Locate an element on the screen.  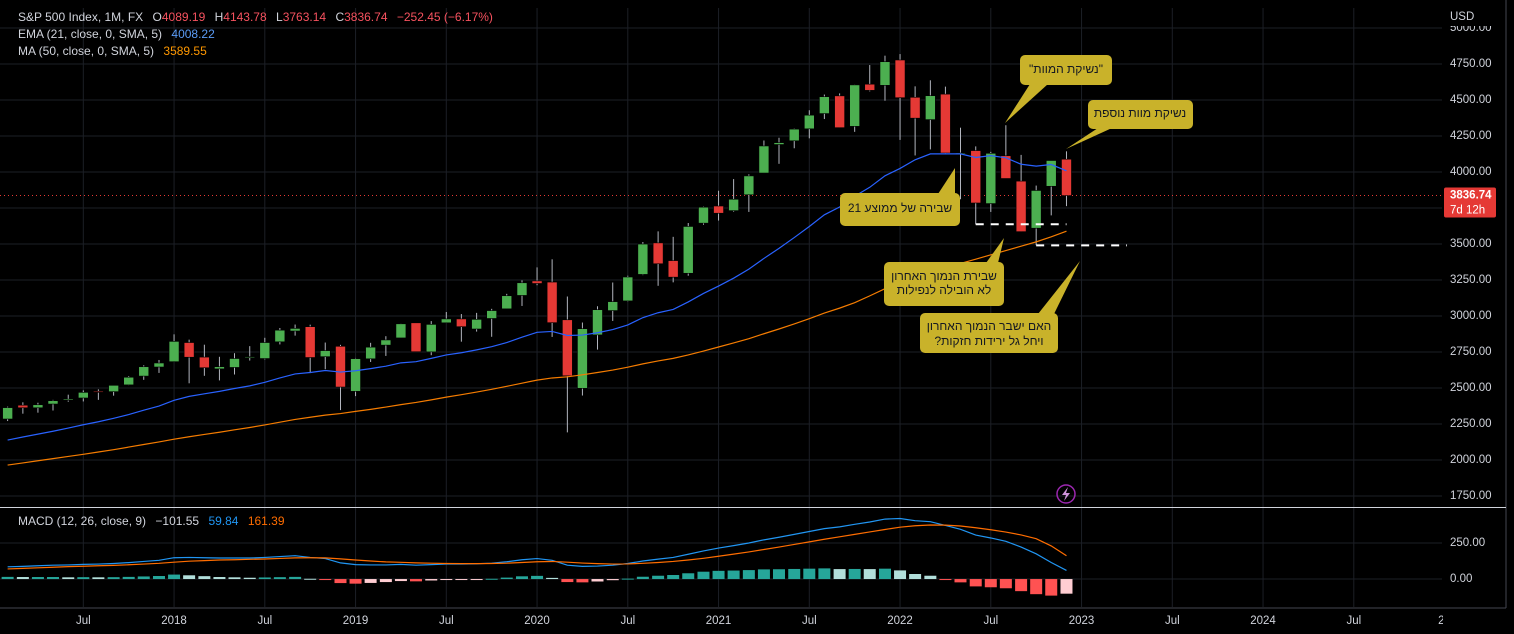
ema-legend: EMA (21, close, 0, SMA, 5) 4008.22 is located at coordinates (116, 34).